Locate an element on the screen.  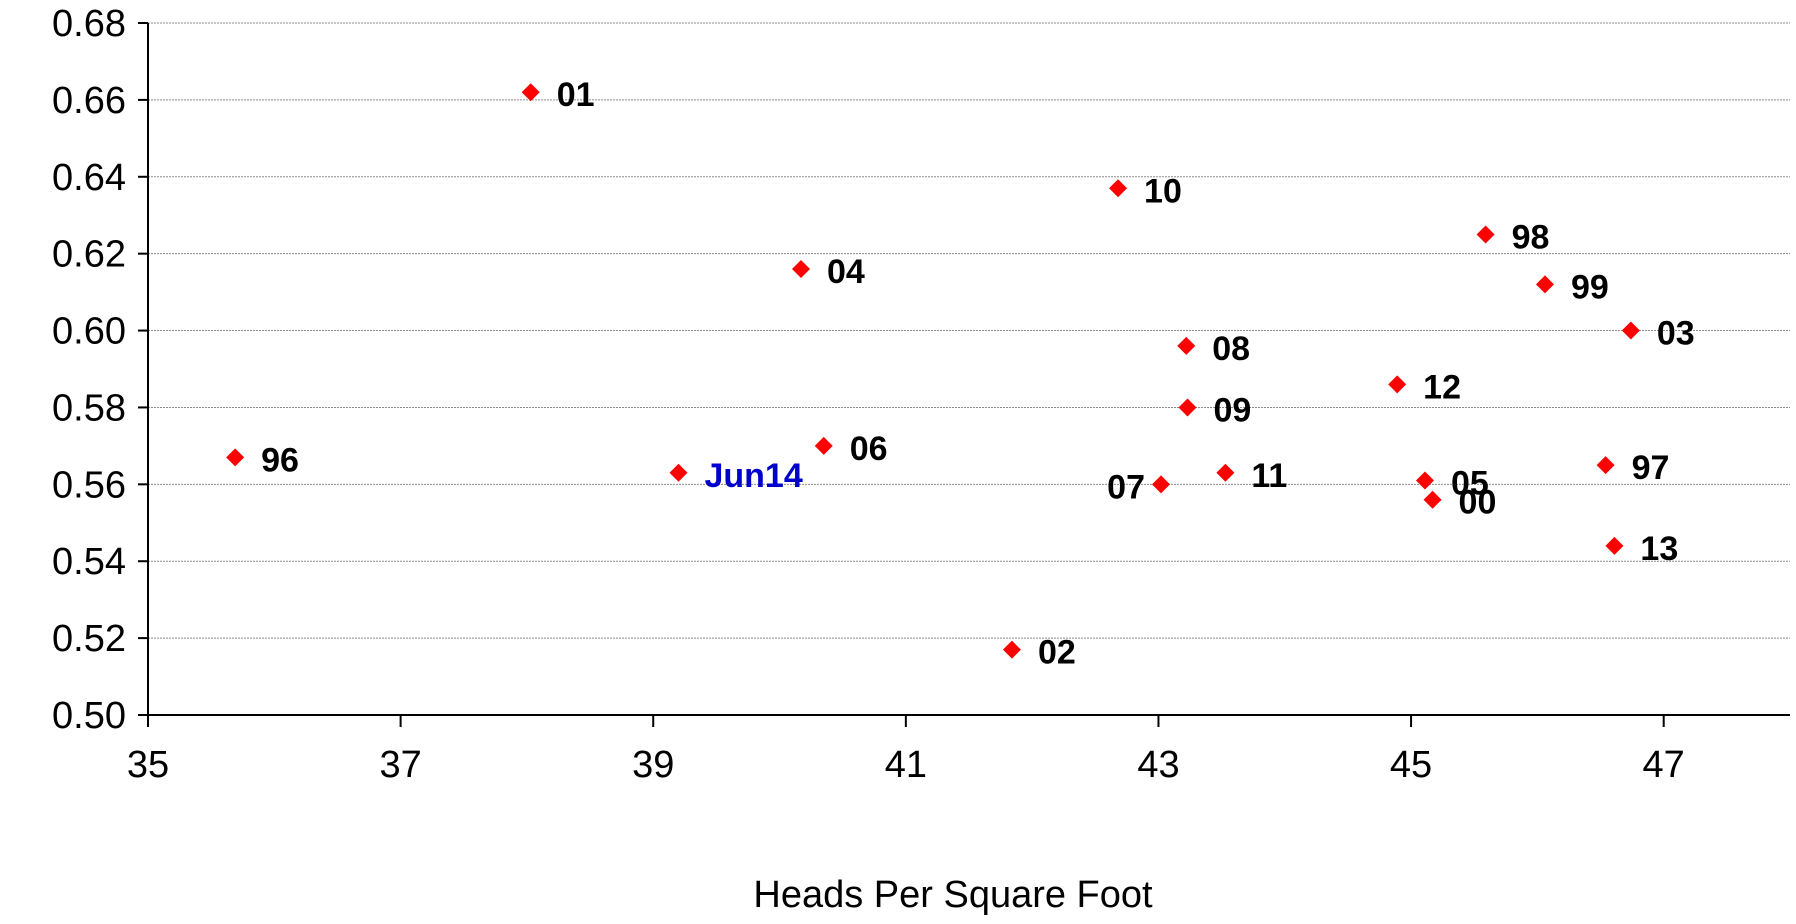
x-tick-label: 47 is located at coordinates (1664, 765).